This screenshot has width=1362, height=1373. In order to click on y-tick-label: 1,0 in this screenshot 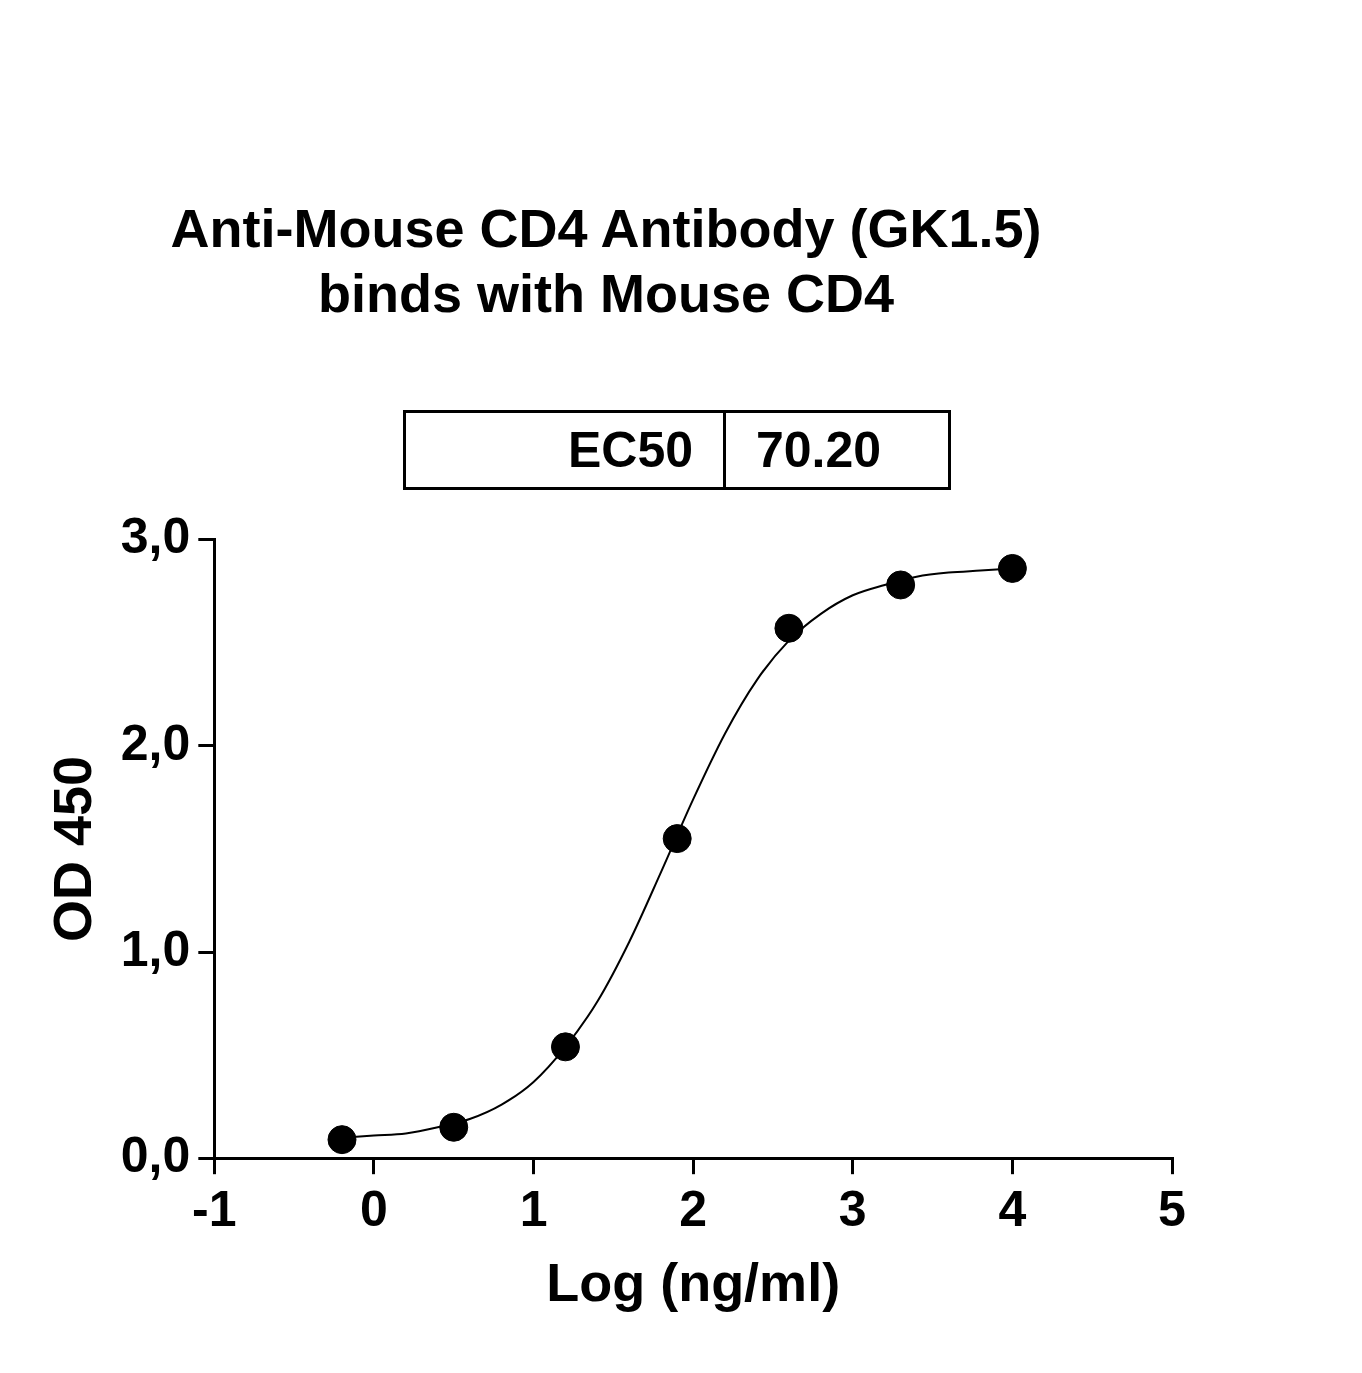, I will do `click(155, 948)`.